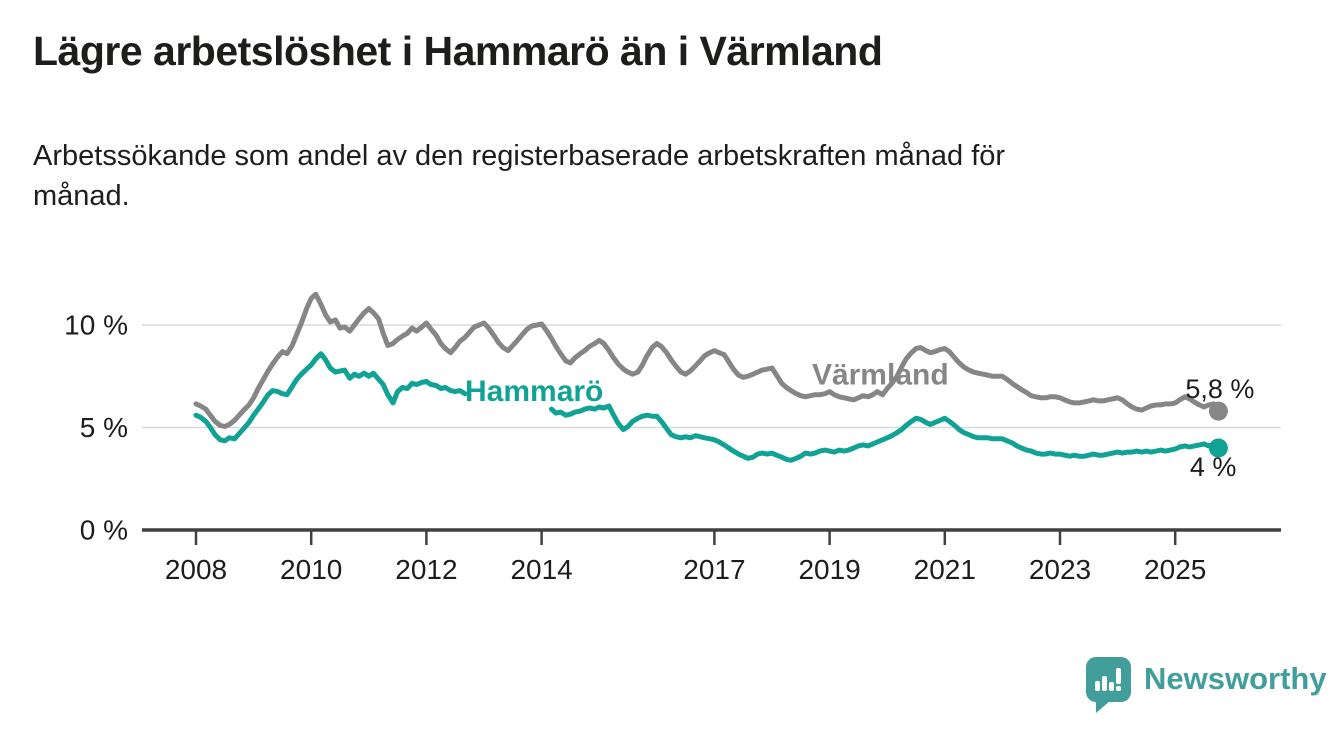 This screenshot has width=1340, height=734. What do you see at coordinates (714, 569) in the screenshot?
I see `x-tick-label: 2017` at bounding box center [714, 569].